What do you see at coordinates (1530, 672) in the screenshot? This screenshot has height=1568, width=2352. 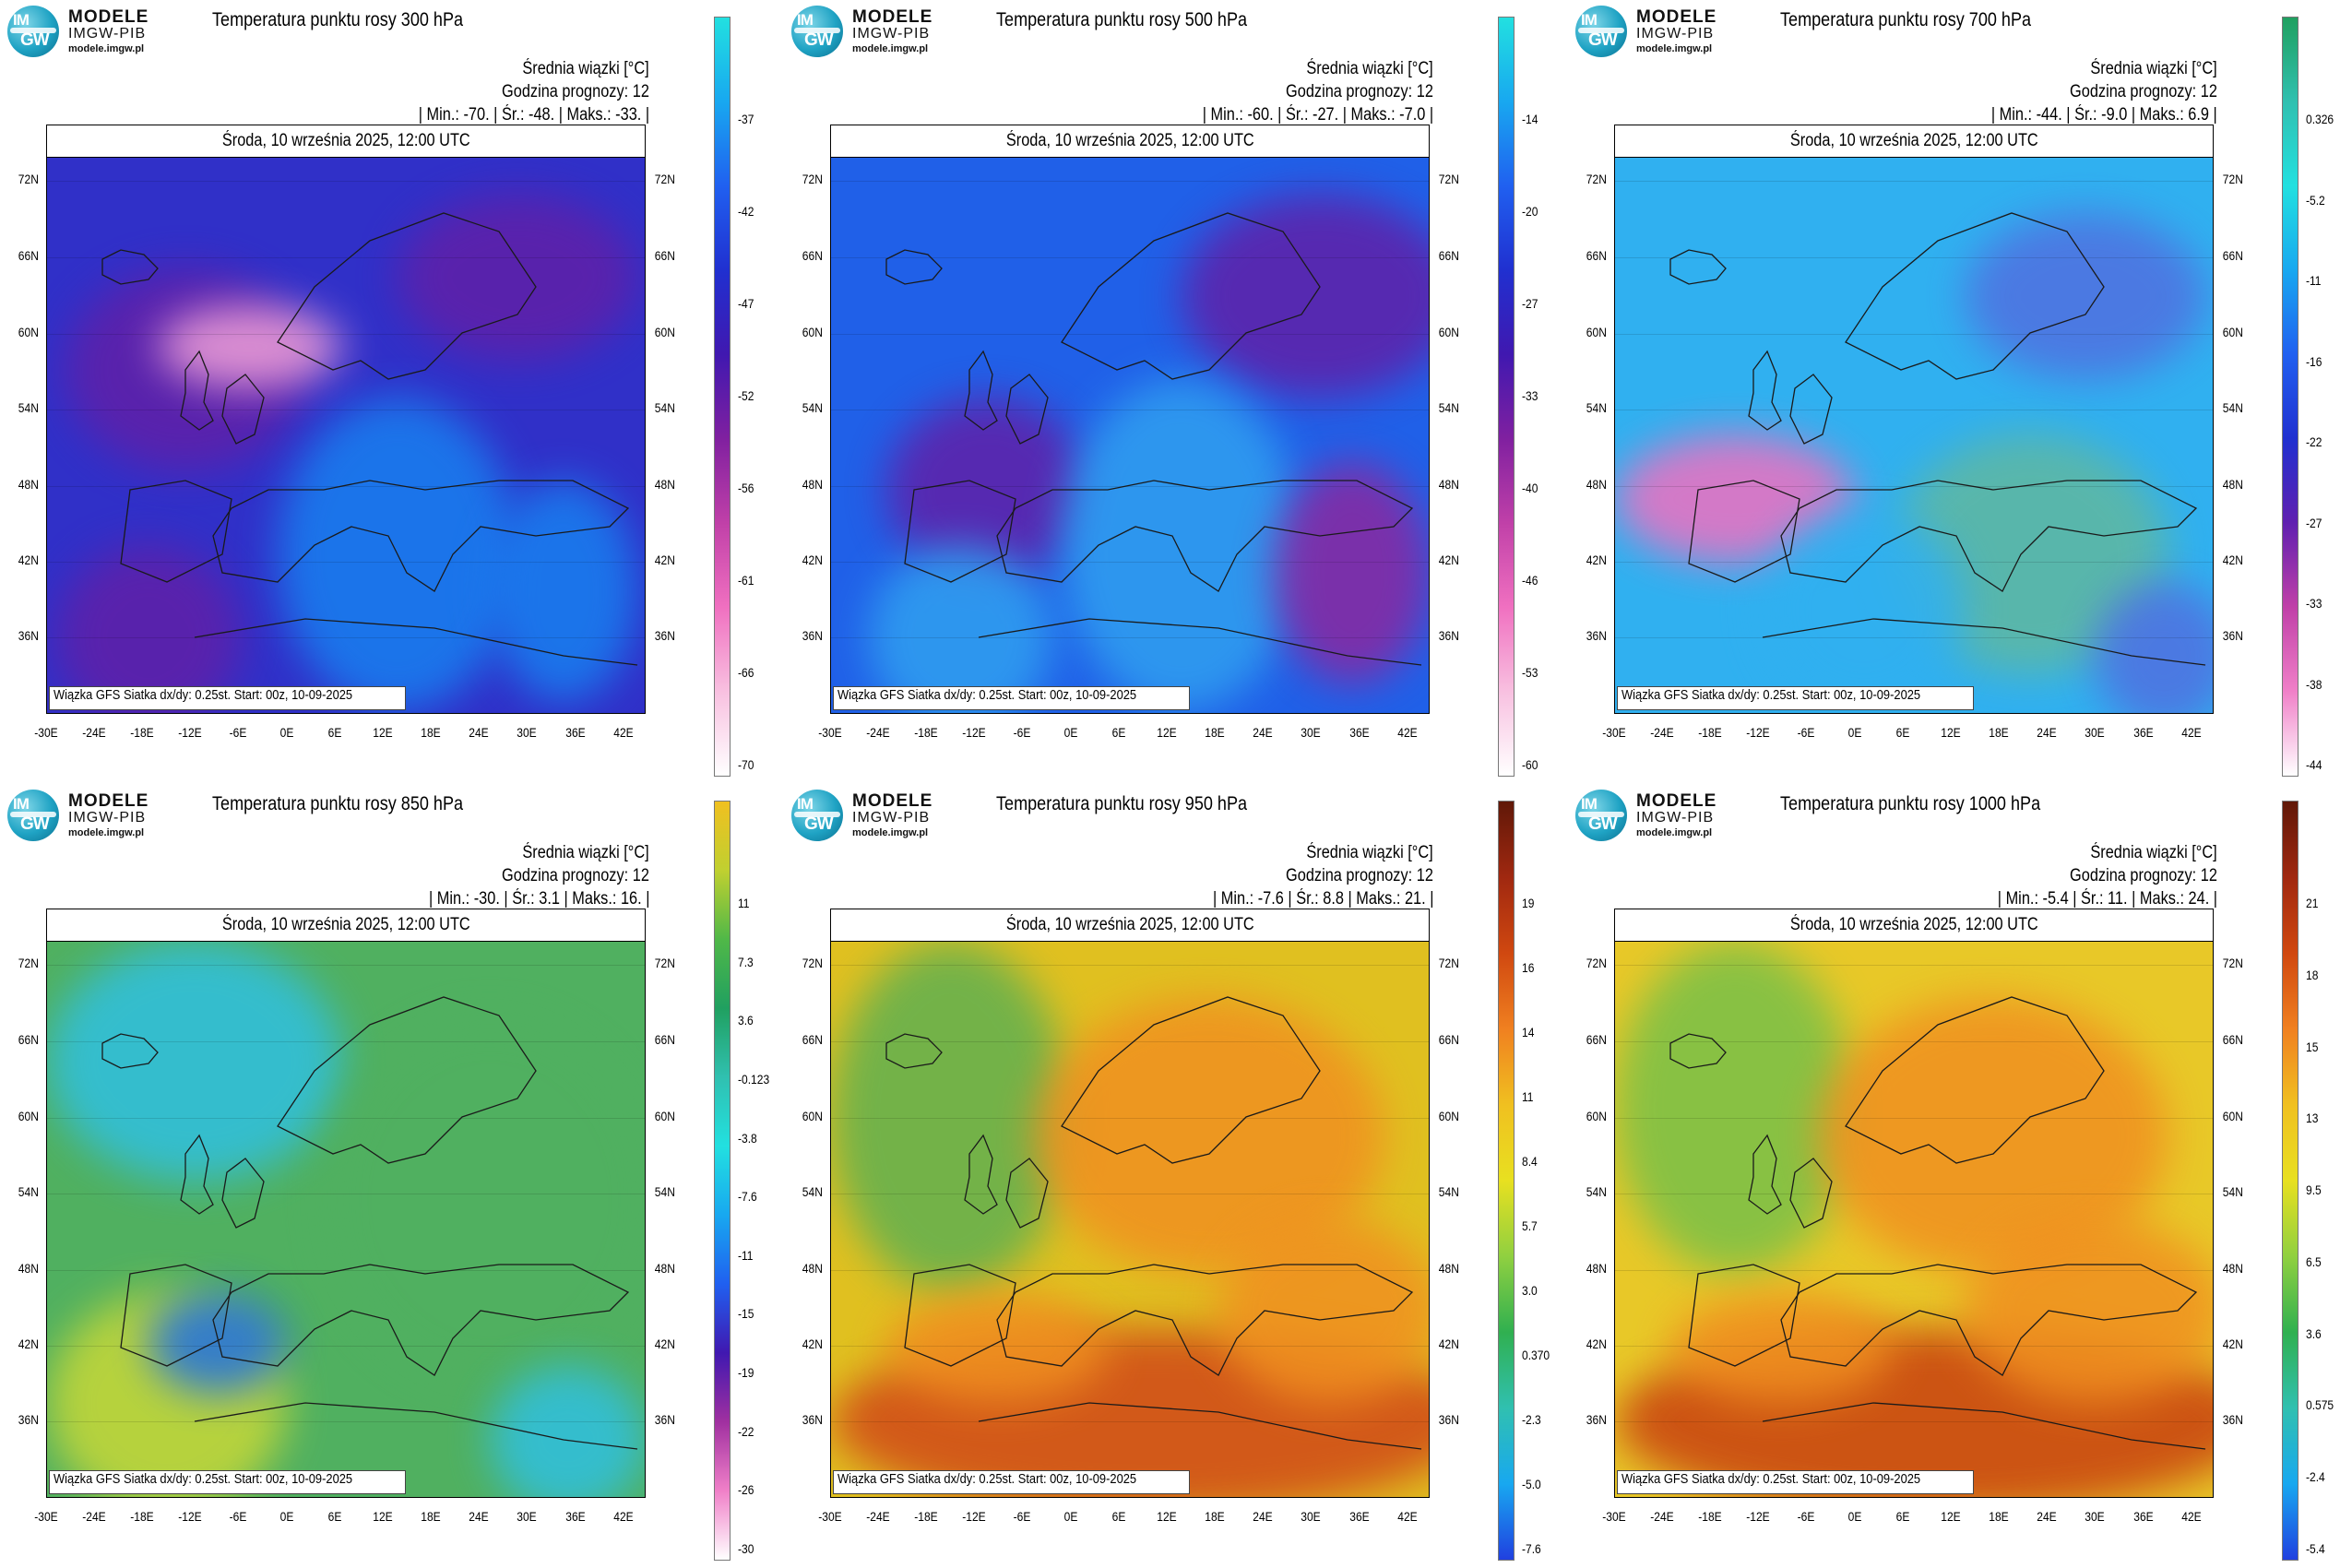 I see `colorbar-tick-label: -53` at bounding box center [1530, 672].